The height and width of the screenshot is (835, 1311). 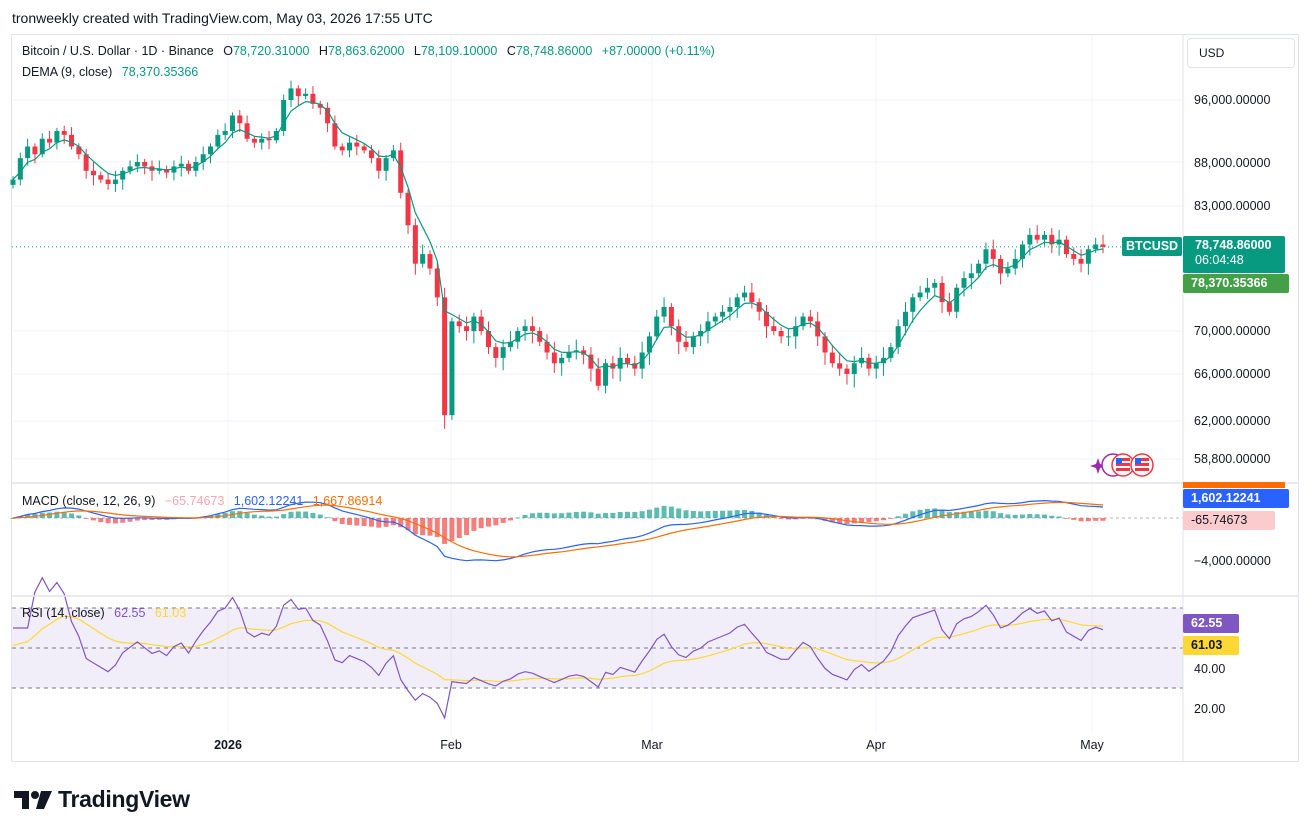 I want to click on dema-label: DEMA (9, close), so click(x=67, y=72).